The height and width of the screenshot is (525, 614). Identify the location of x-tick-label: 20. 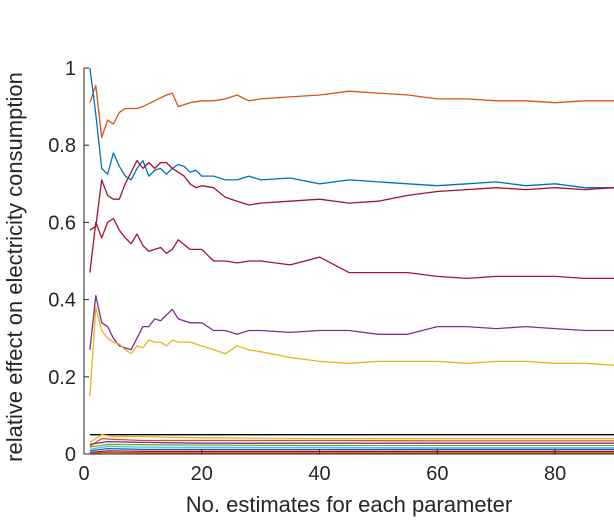
(202, 474).